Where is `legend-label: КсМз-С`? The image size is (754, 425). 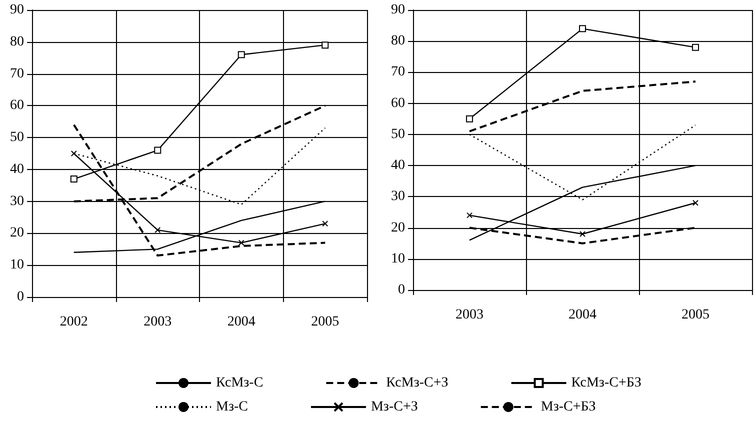
legend-label: КсМз-С is located at coordinates (240, 383).